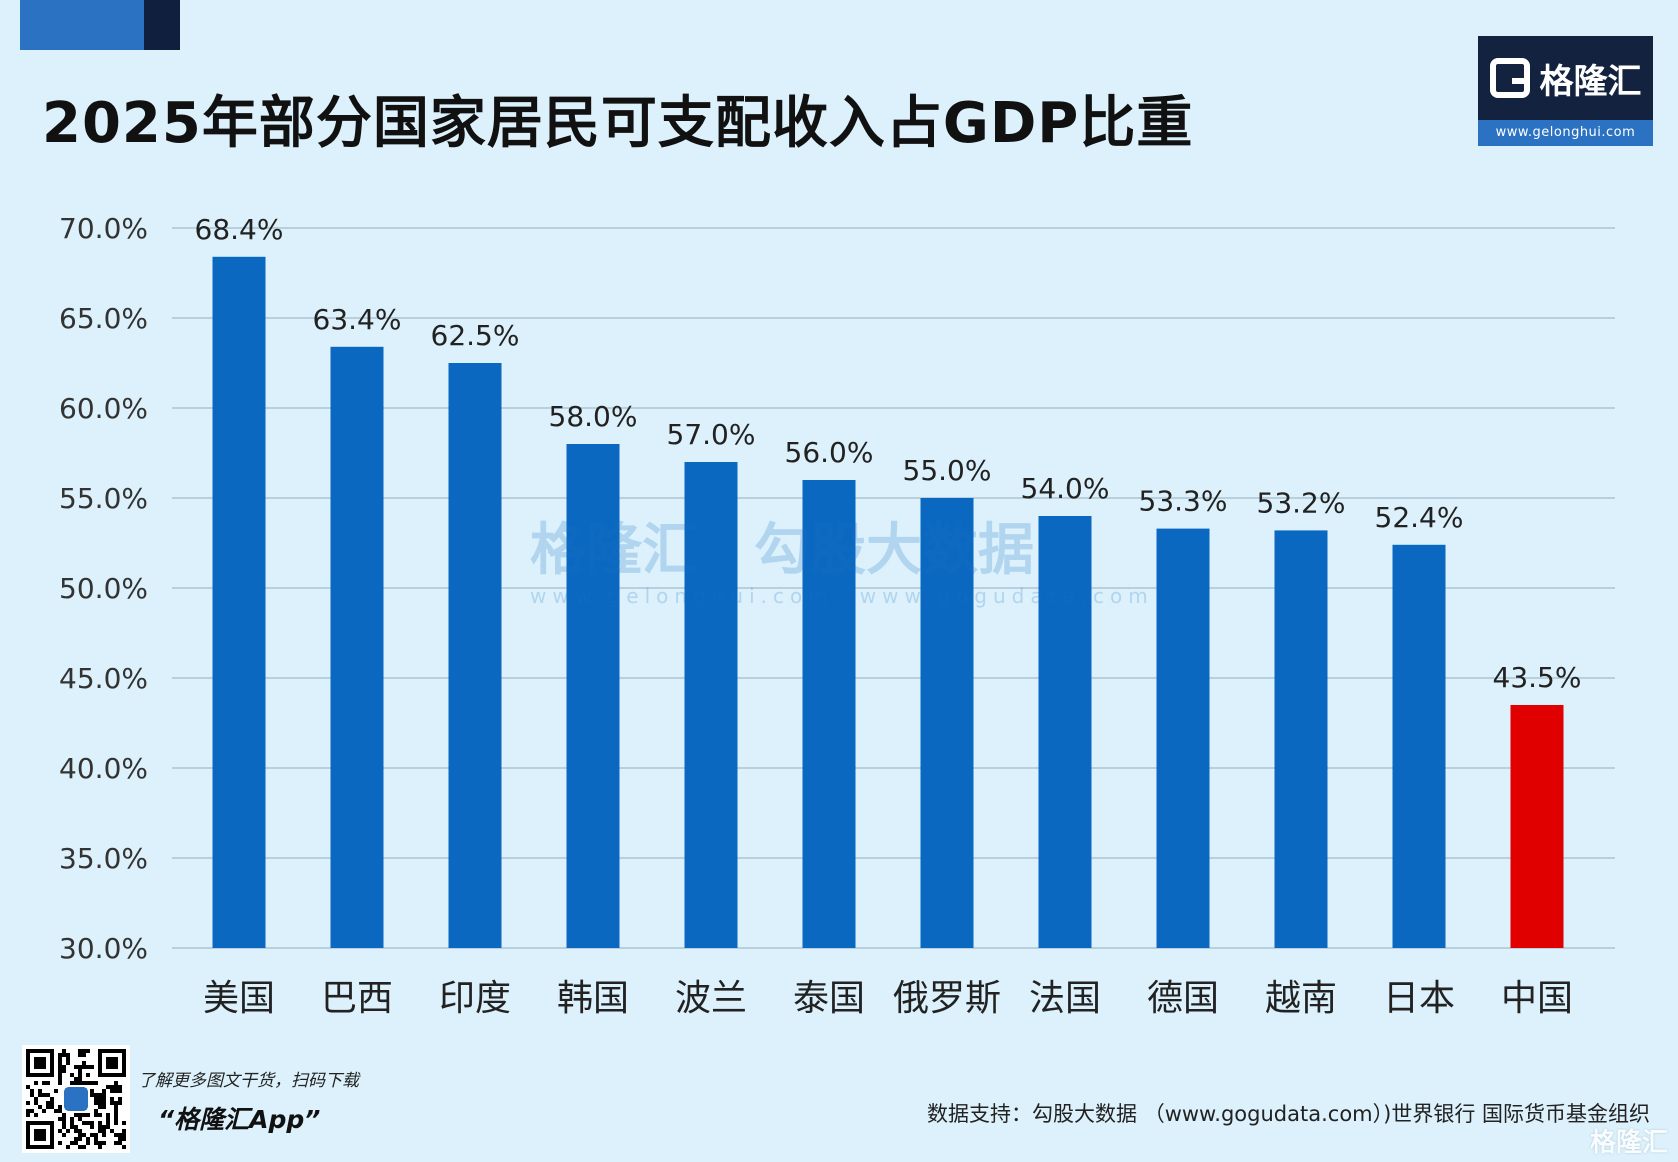  Describe the element at coordinates (711, 434) in the screenshot. I see `data-label: 57.0%` at that location.